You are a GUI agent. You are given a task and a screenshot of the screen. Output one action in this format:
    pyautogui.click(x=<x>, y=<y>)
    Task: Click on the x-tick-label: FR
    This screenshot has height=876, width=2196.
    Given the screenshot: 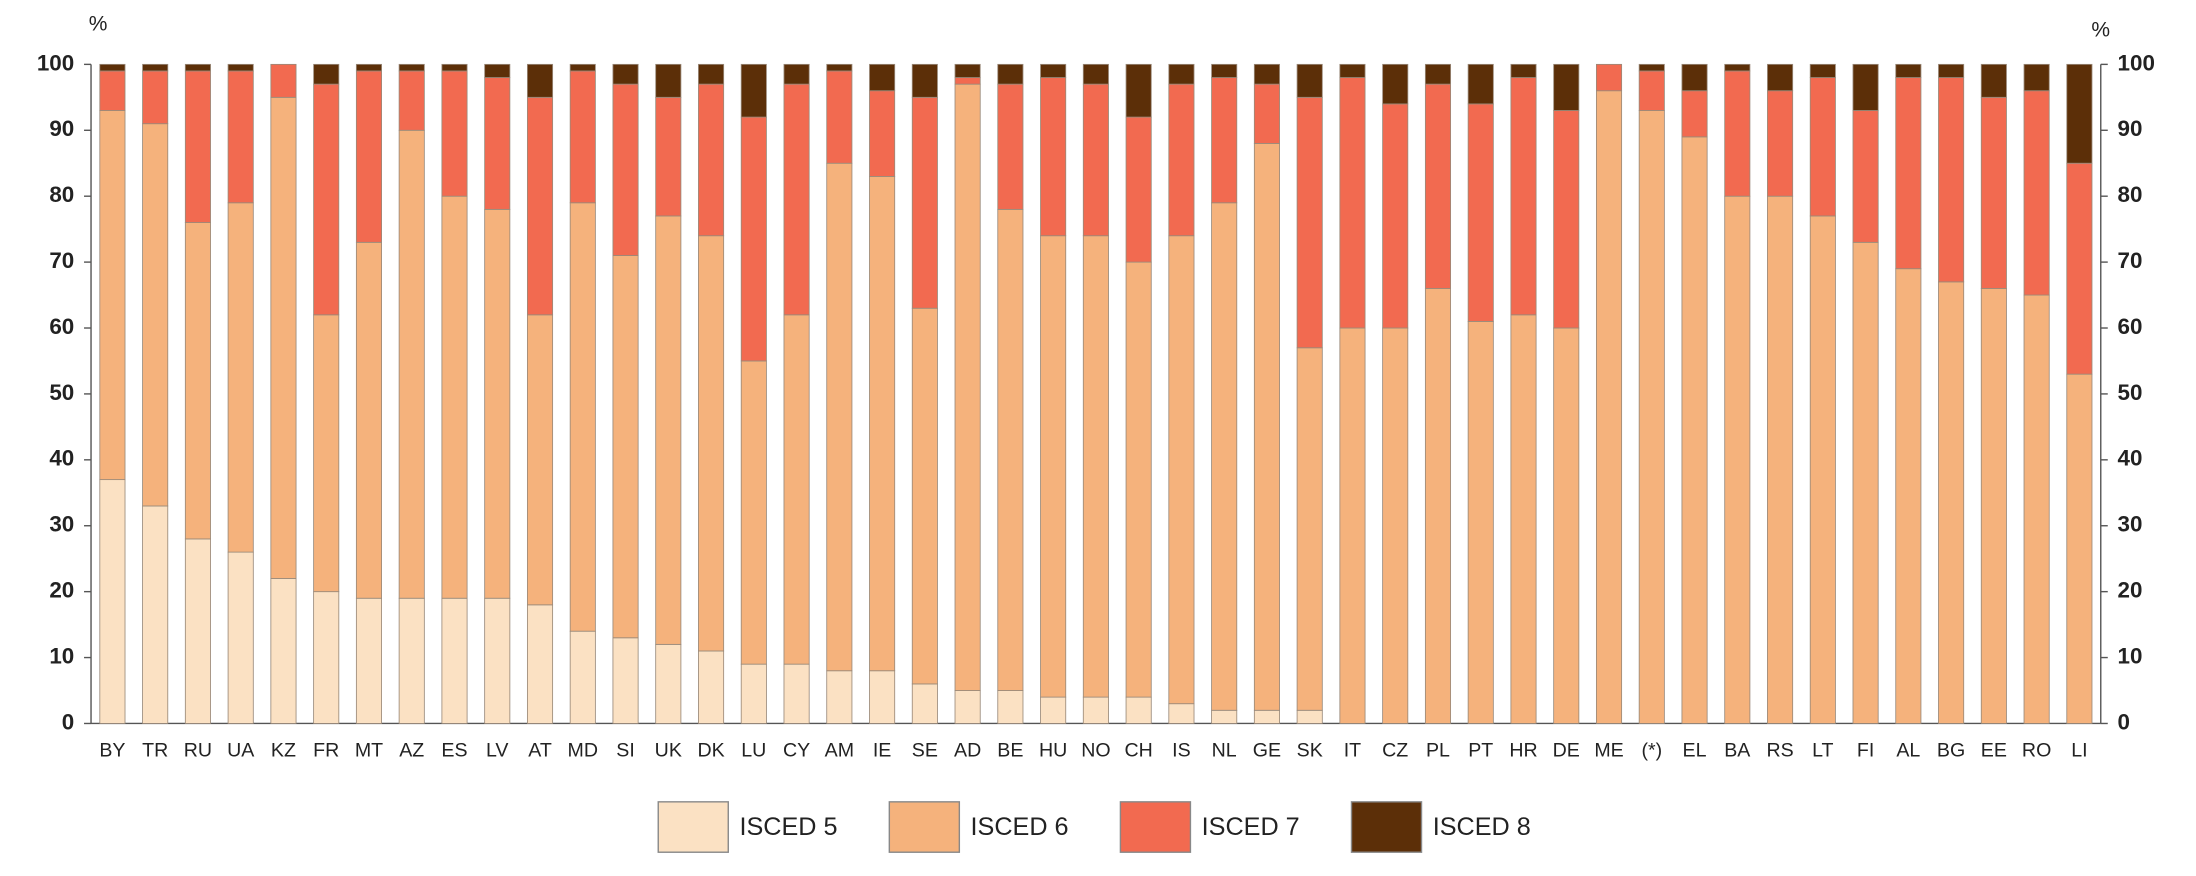 What is the action you would take?
    pyautogui.click(x=326, y=751)
    